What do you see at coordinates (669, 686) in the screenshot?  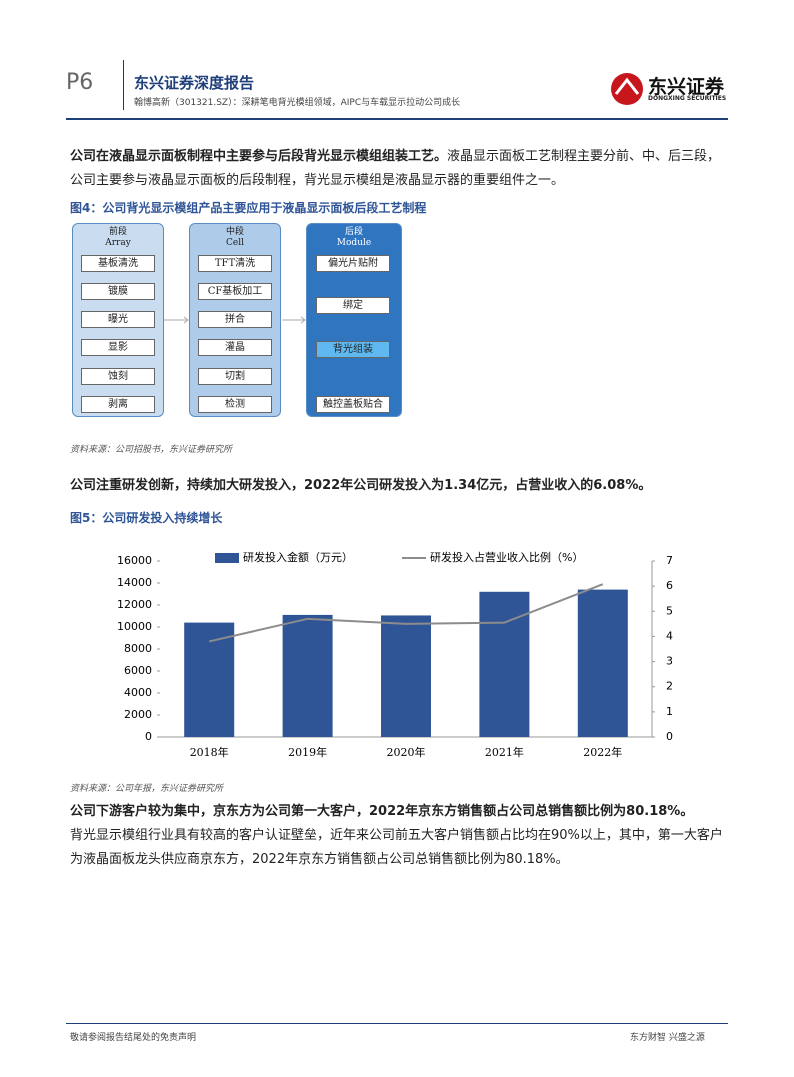 I see `y2-tick-label: 2` at bounding box center [669, 686].